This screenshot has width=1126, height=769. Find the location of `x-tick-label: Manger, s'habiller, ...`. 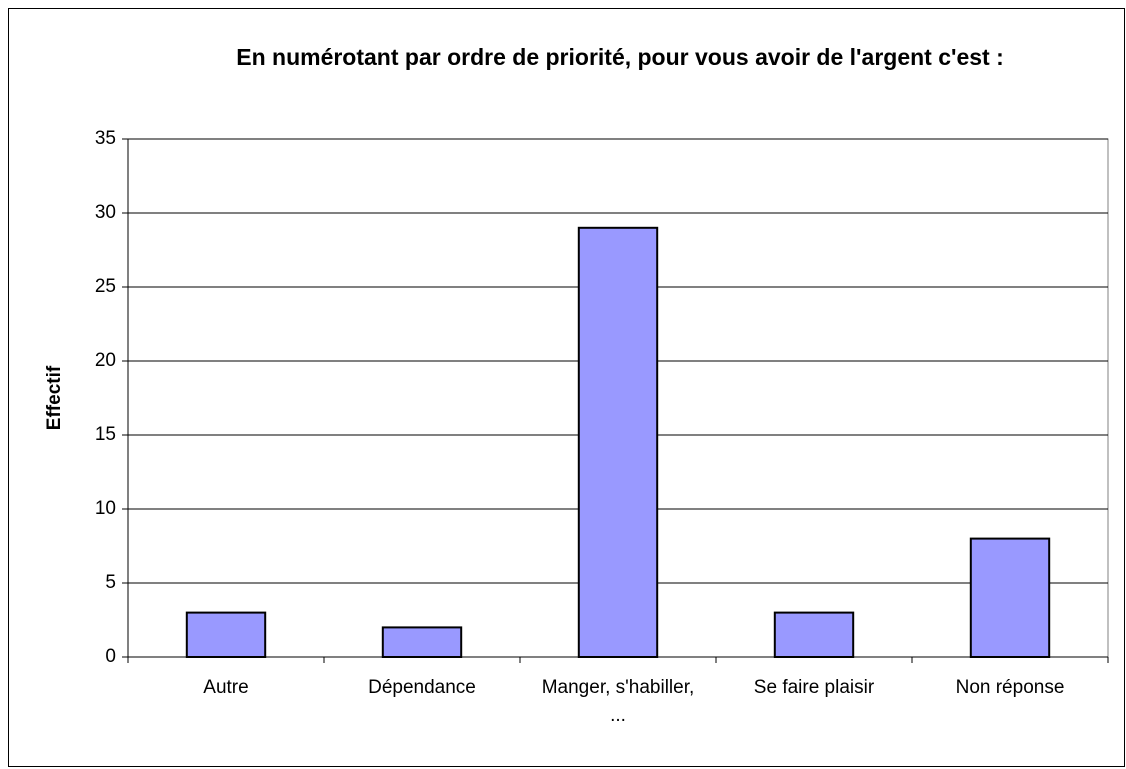

x-tick-label: Manger, s'habiller, ... is located at coordinates (618, 701).